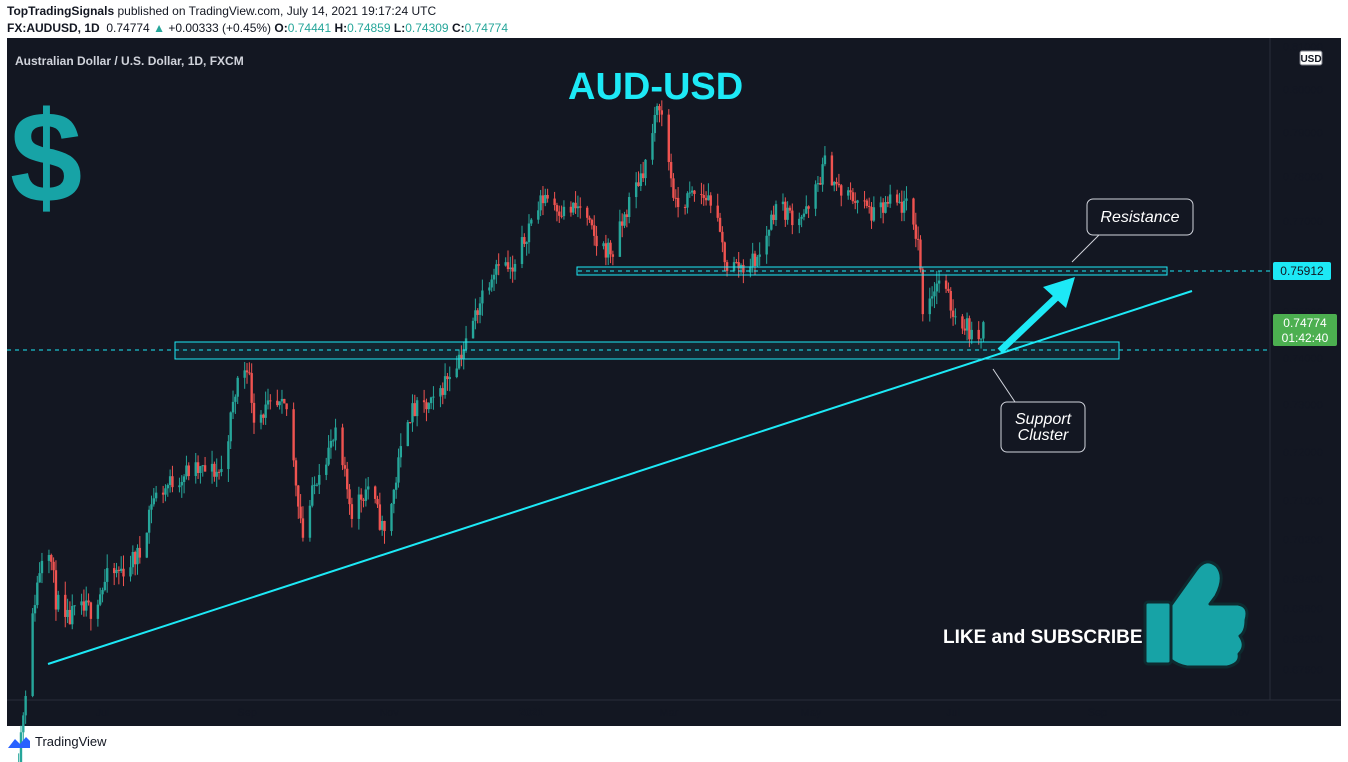 The image size is (1348, 762). I want to click on time-axis: Jul Sep Nov 2021 Mar May Jul Sep Nov, so click(673, 713).